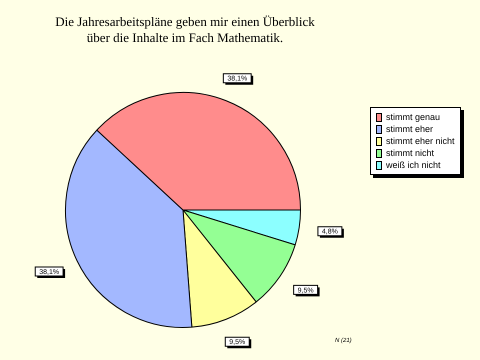 This screenshot has width=480, height=360. What do you see at coordinates (410, 129) in the screenshot?
I see `legend-label: stimmt eher` at bounding box center [410, 129].